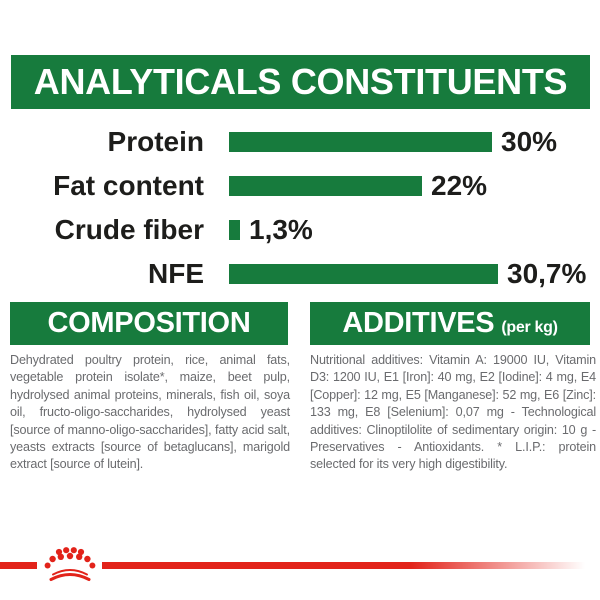 The image size is (600, 600). Describe the element at coordinates (281, 229) in the screenshot. I see `chart-value-crude-fiber: 1,3%` at that location.